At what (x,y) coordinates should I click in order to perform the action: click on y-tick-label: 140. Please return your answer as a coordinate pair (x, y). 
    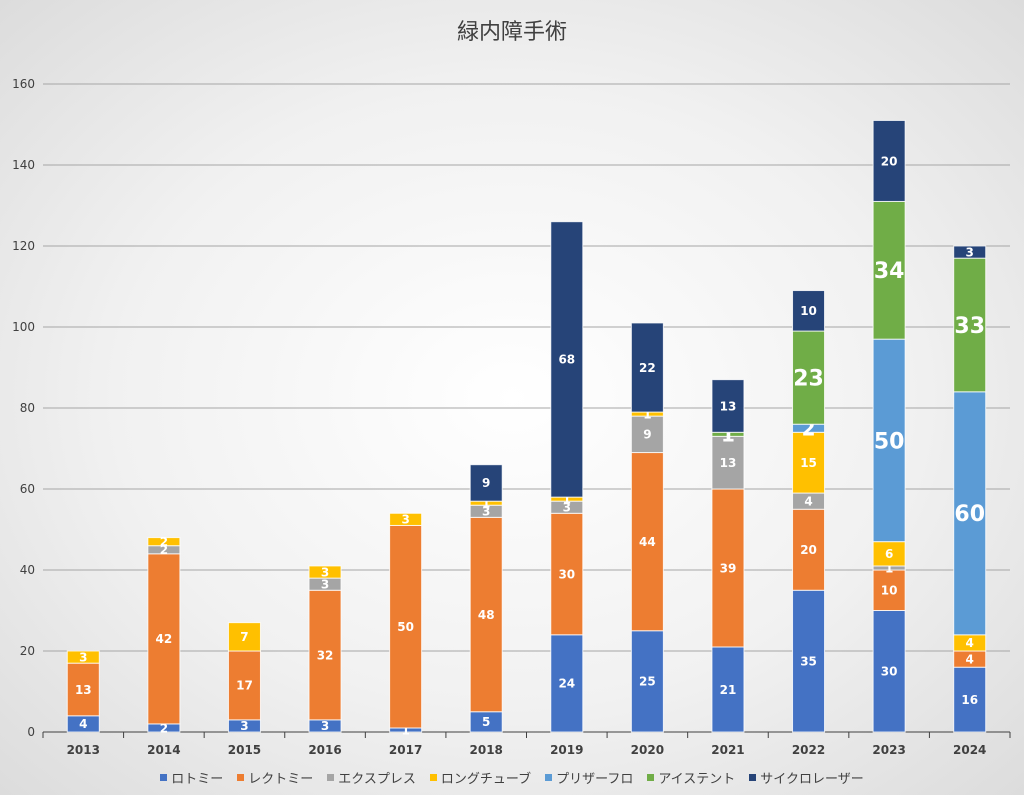
    Looking at the image, I should click on (23, 165).